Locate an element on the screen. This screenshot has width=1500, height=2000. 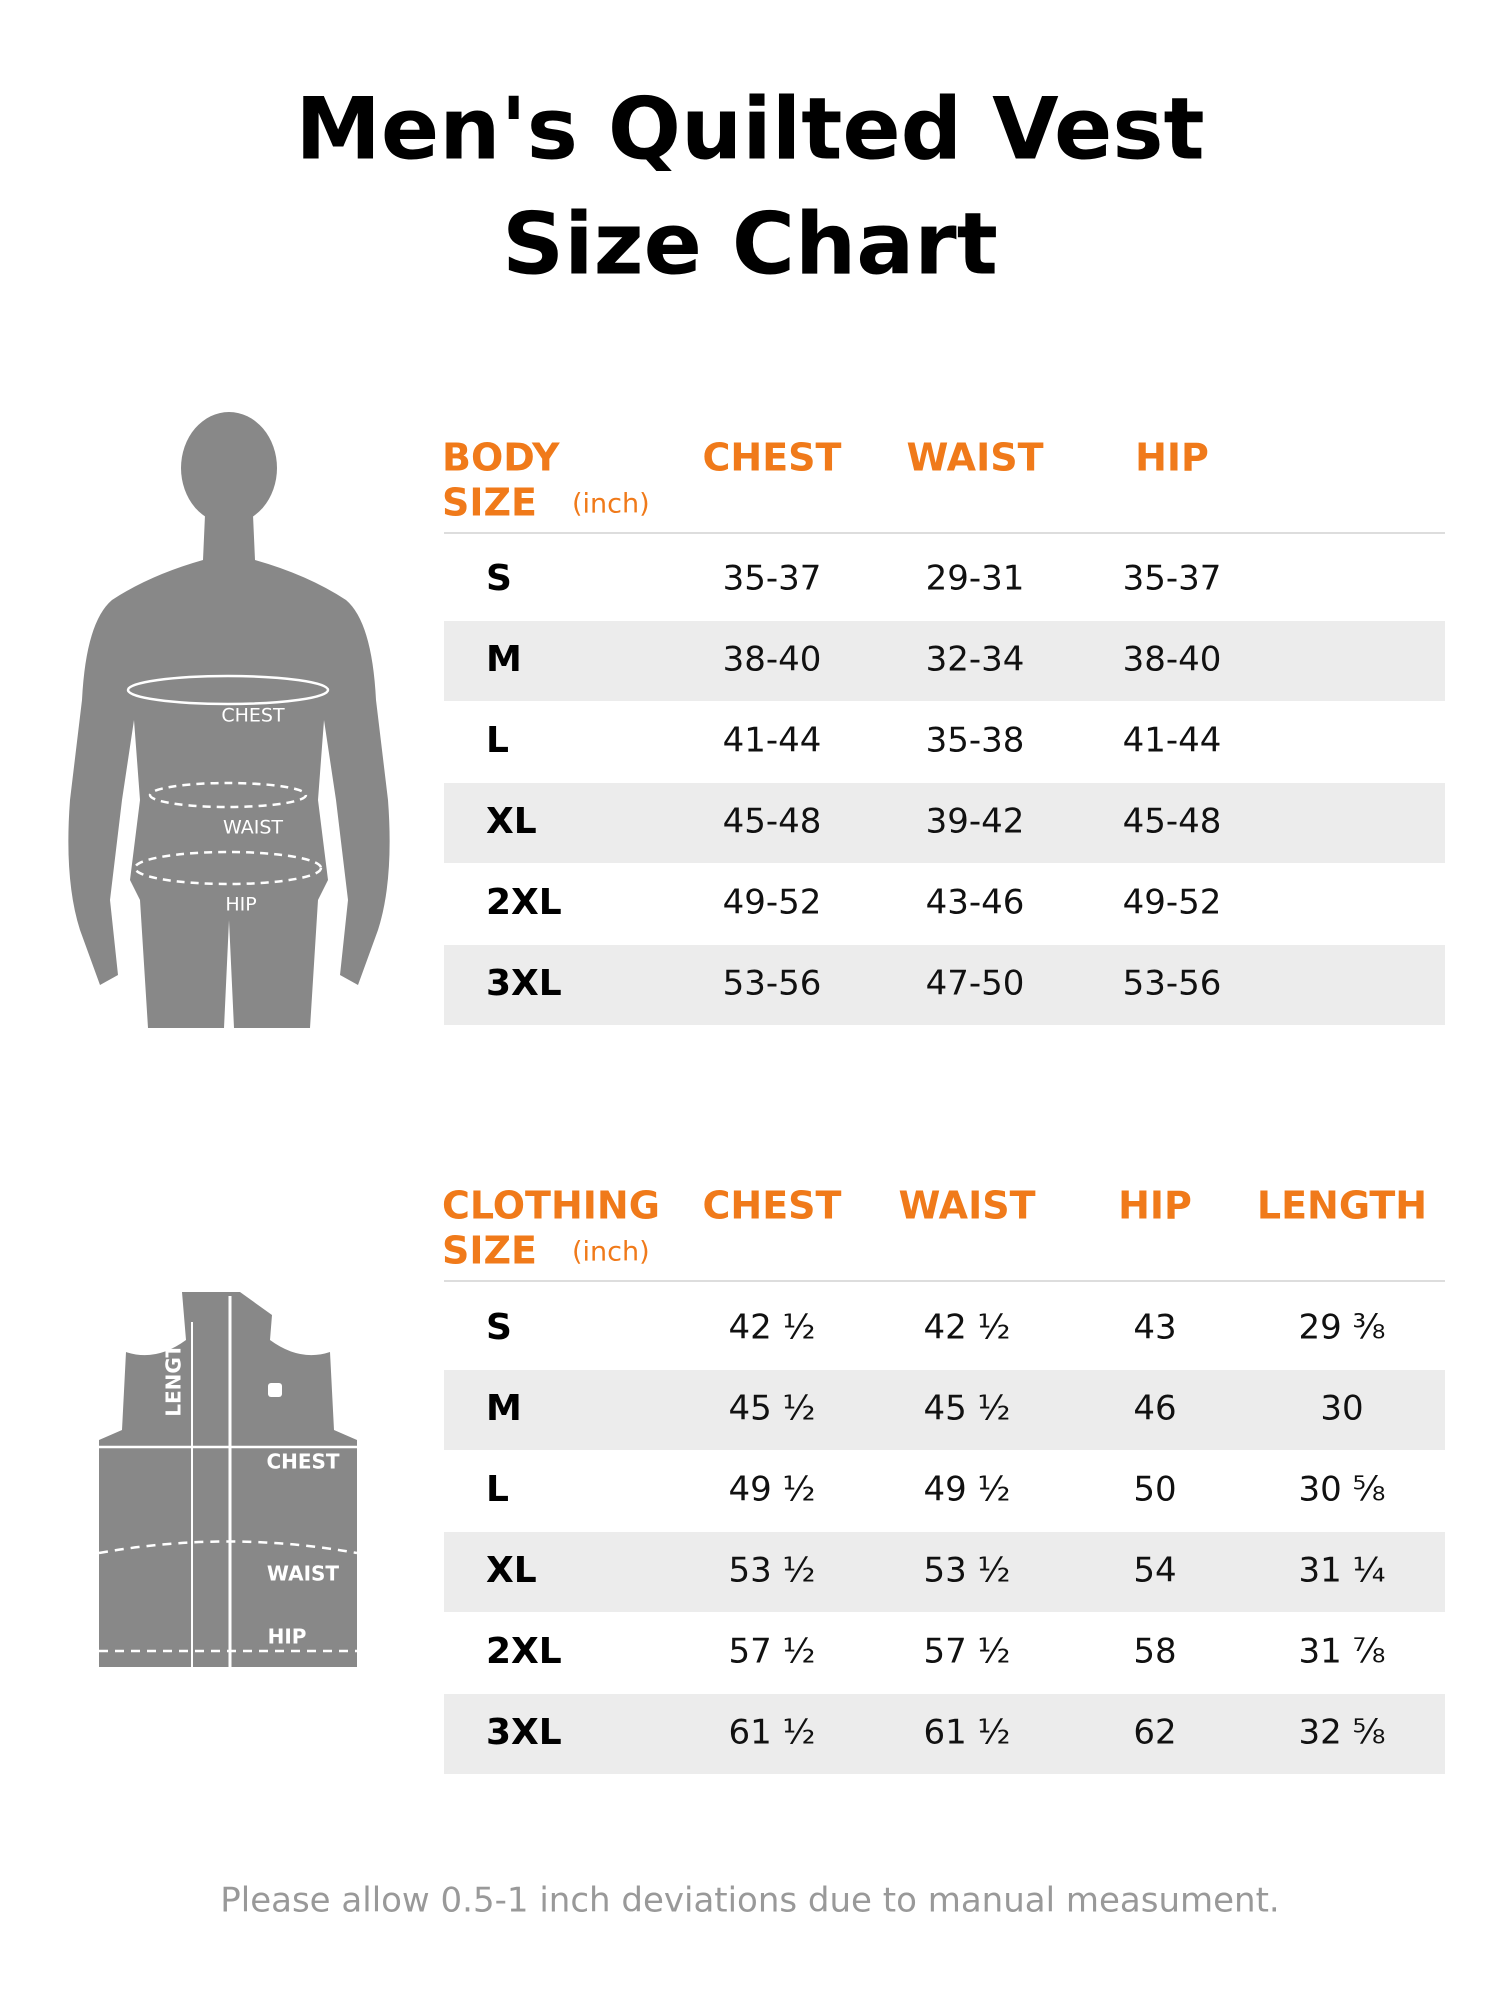
value-cell: 35-38 is located at coordinates (975, 741).